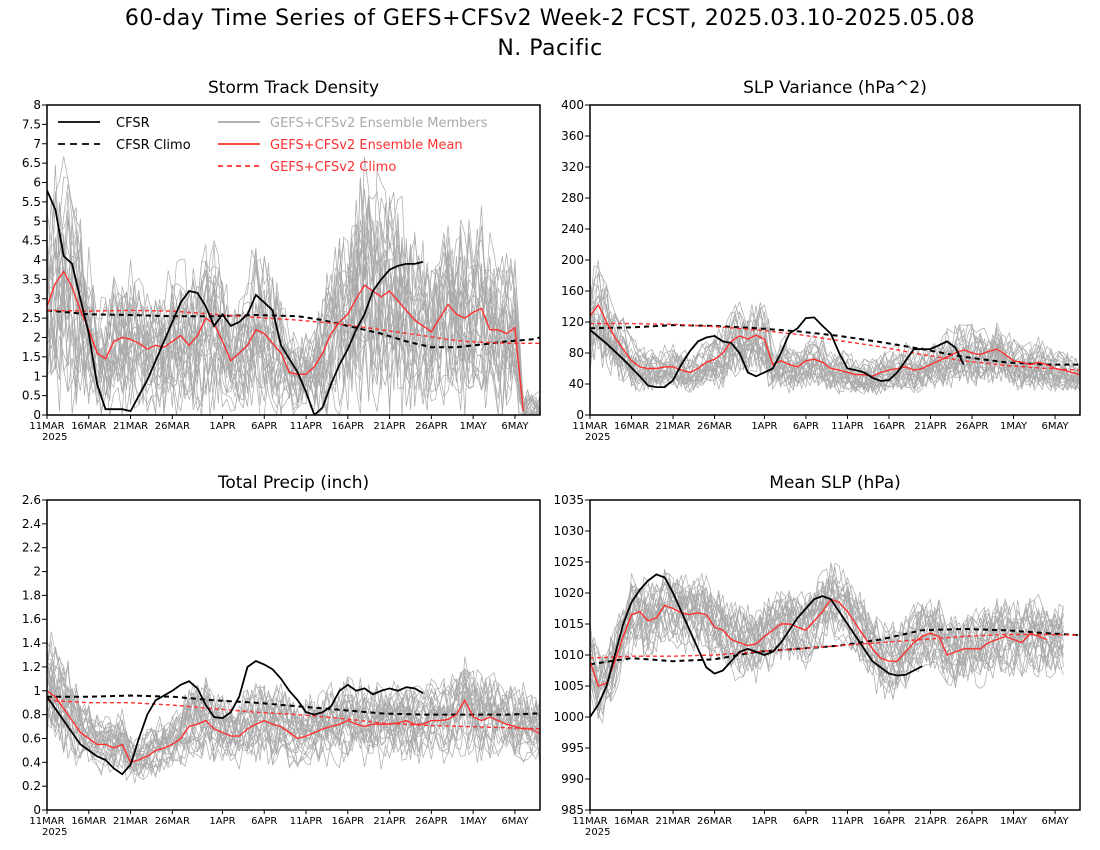 The height and width of the screenshot is (850, 1100). I want to click on x-tick-label-p4: 11MAR, so click(589, 821).